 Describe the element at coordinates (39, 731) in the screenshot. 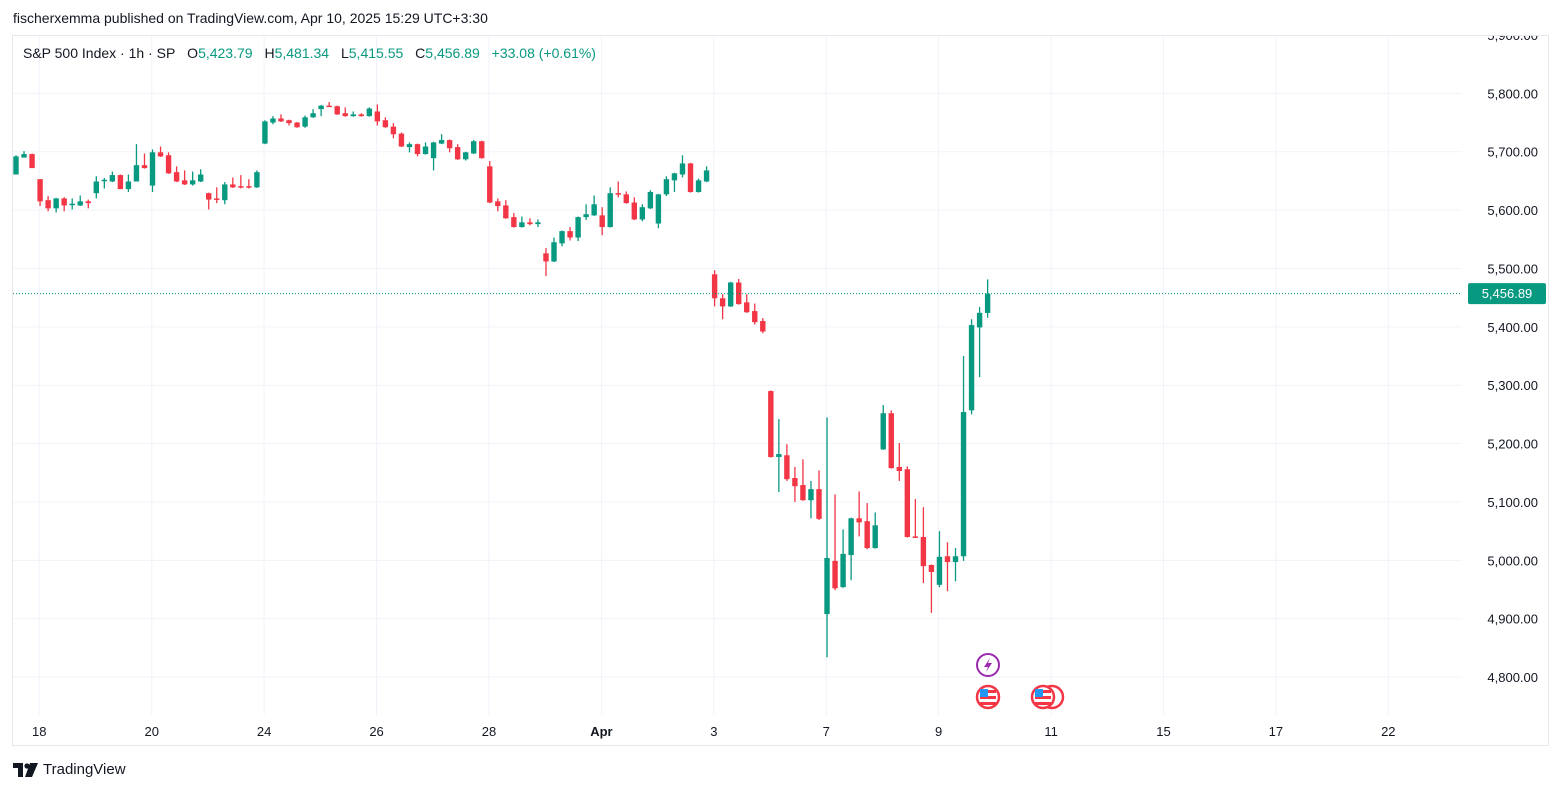

I see `time-tick-label: 18` at that location.